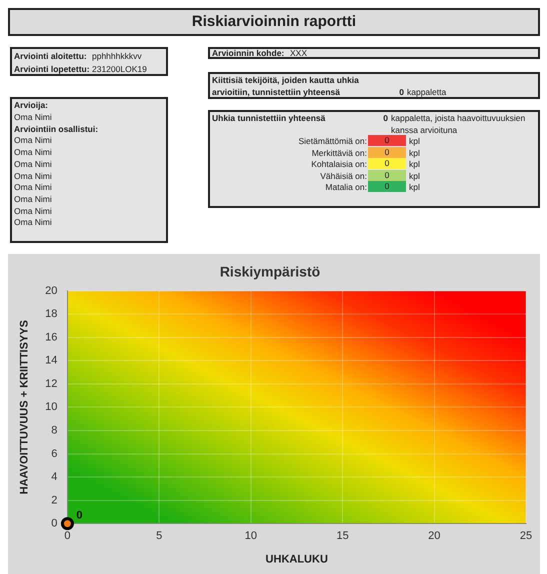 The image size is (547, 574). Describe the element at coordinates (434, 536) in the screenshot. I see `x-tick-label: 20` at that location.